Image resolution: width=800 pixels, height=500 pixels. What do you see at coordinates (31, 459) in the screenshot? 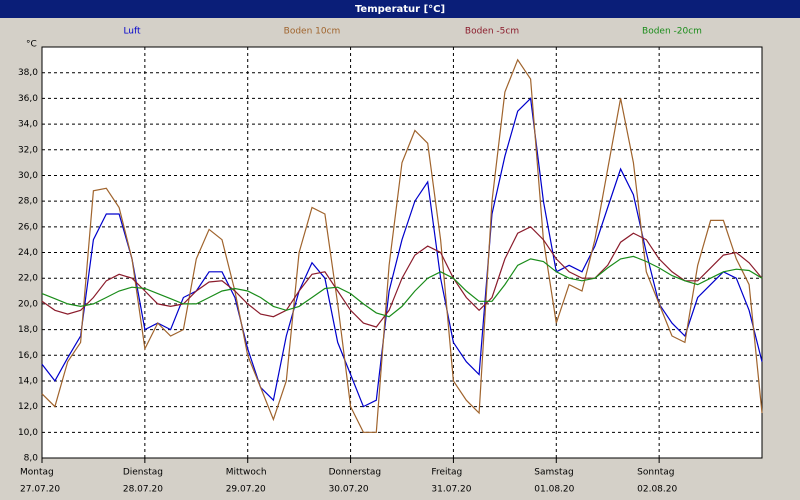
I see `y-tick-label: 8,0` at bounding box center [31, 459].